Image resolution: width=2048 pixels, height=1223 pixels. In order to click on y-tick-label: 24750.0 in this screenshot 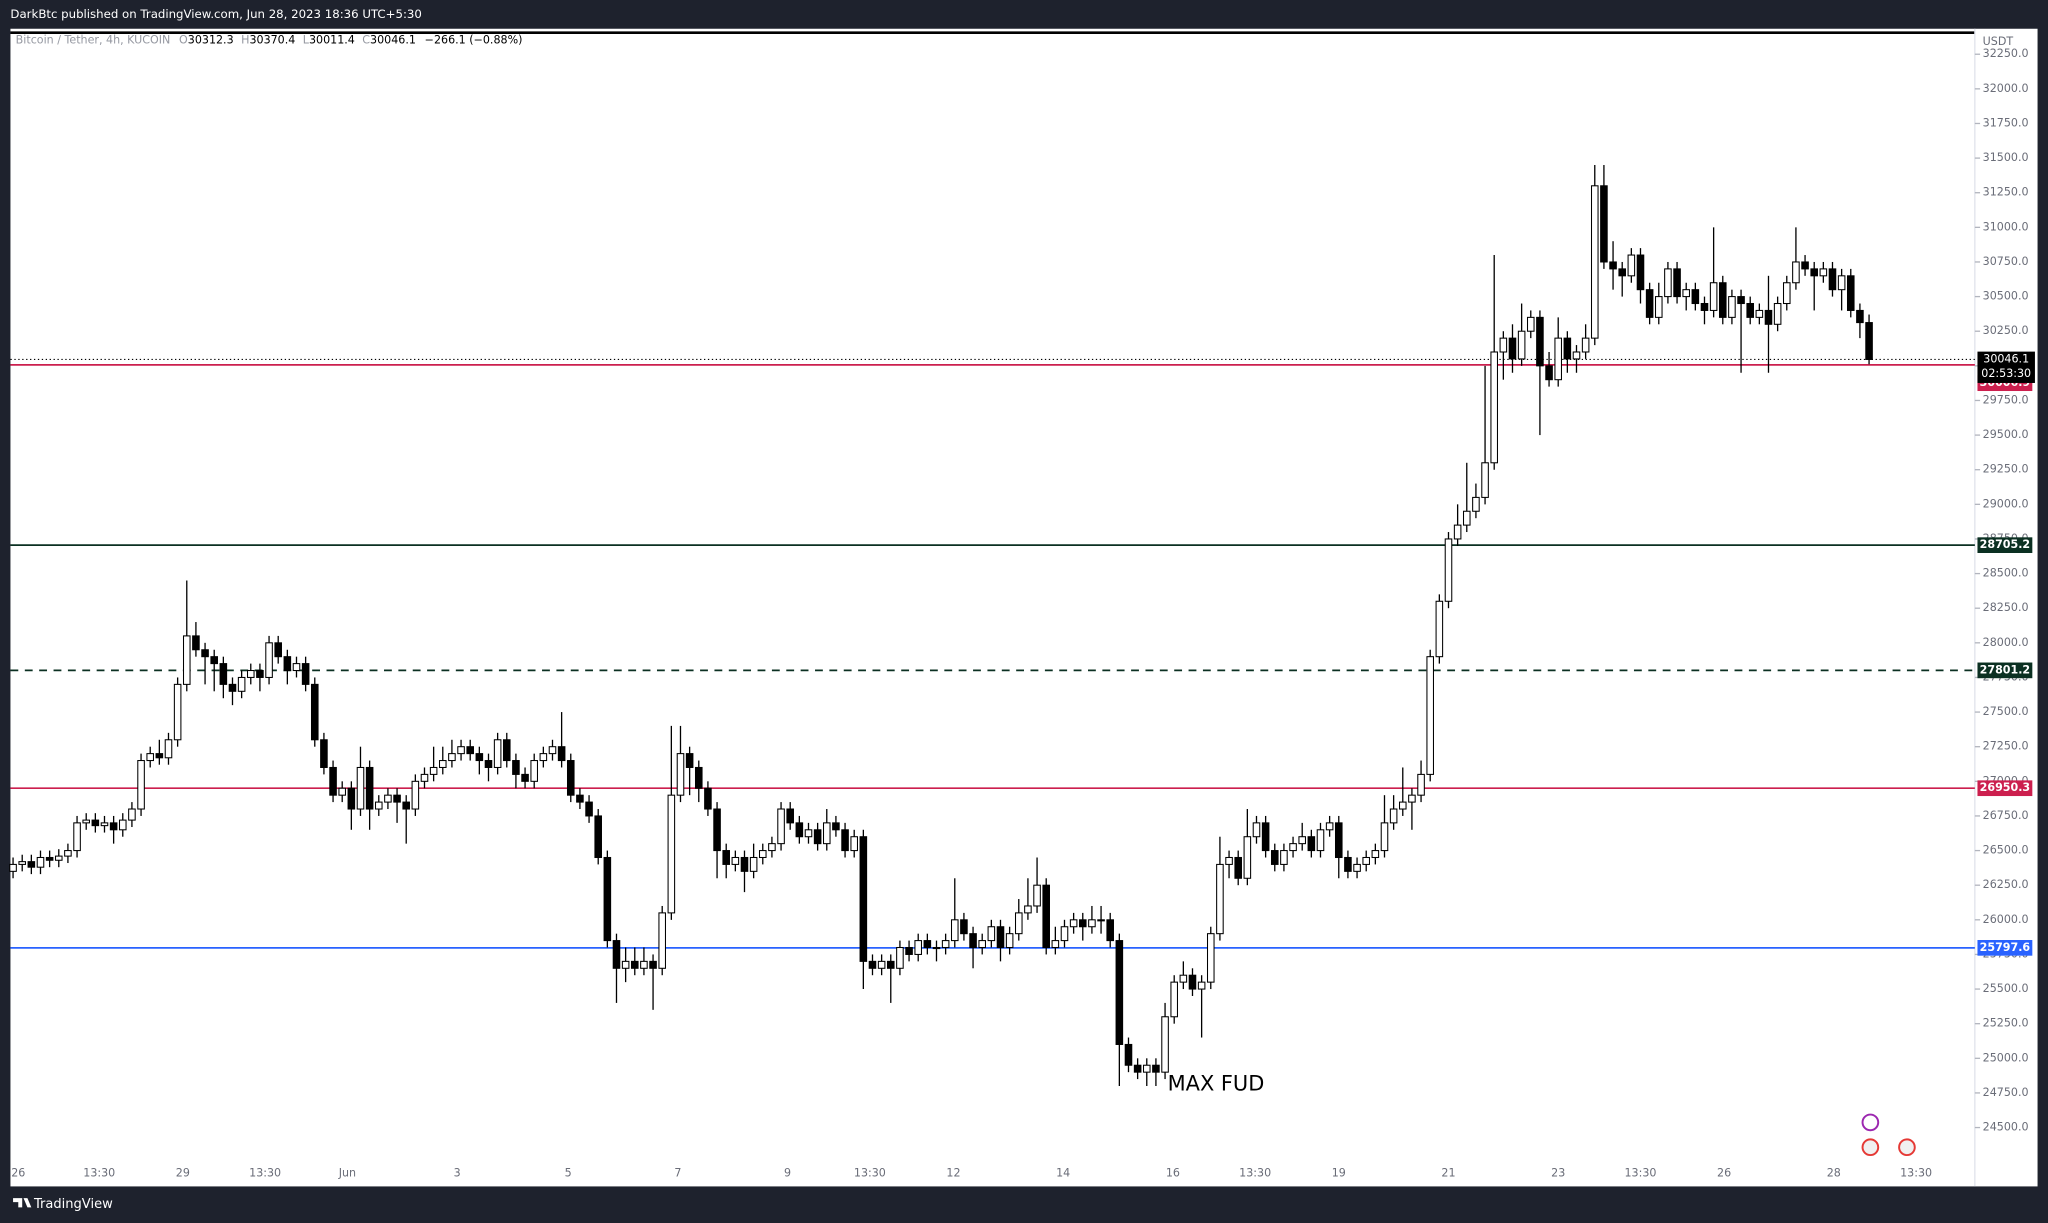, I will do `click(2006, 1092)`.